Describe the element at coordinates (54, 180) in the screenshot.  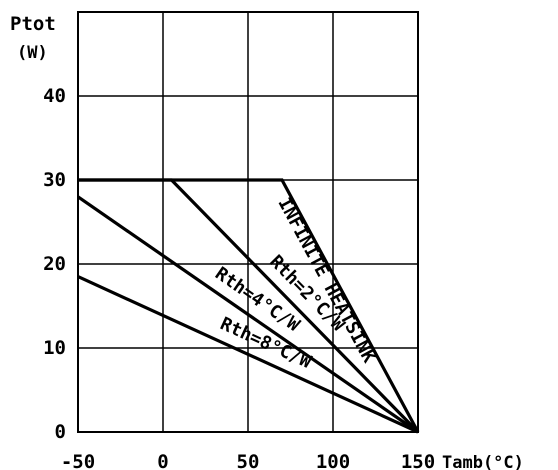
I see `y-tick-label: 30` at that location.